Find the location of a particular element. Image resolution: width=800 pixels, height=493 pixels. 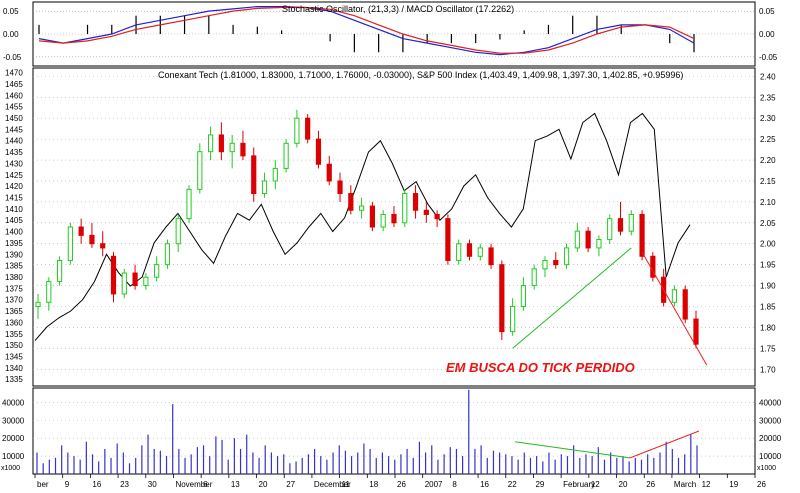

oscillator-grid is located at coordinates (394, 34).